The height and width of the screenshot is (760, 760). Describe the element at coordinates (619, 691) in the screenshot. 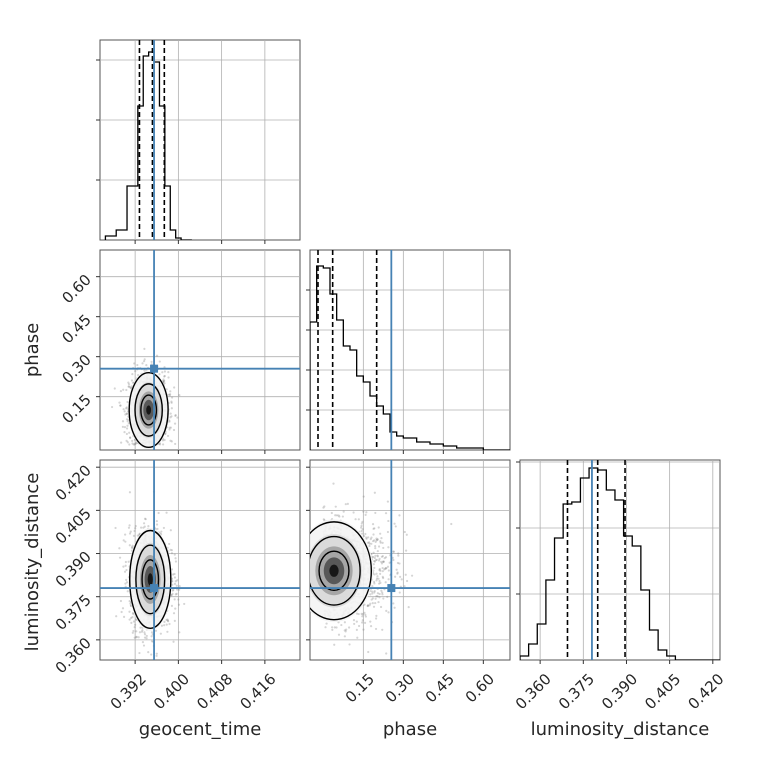

I see `x-tick-label: 0.390` at that location.